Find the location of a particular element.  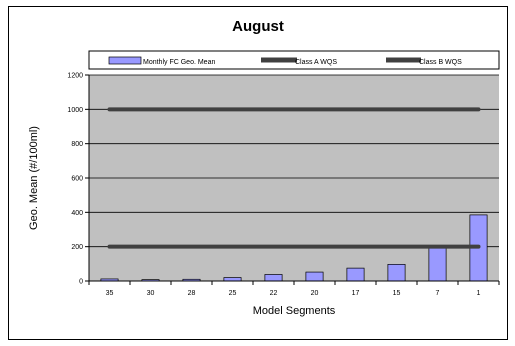

y-axis-title: Geo. Mean (#/100ml) is located at coordinates (34, 178).